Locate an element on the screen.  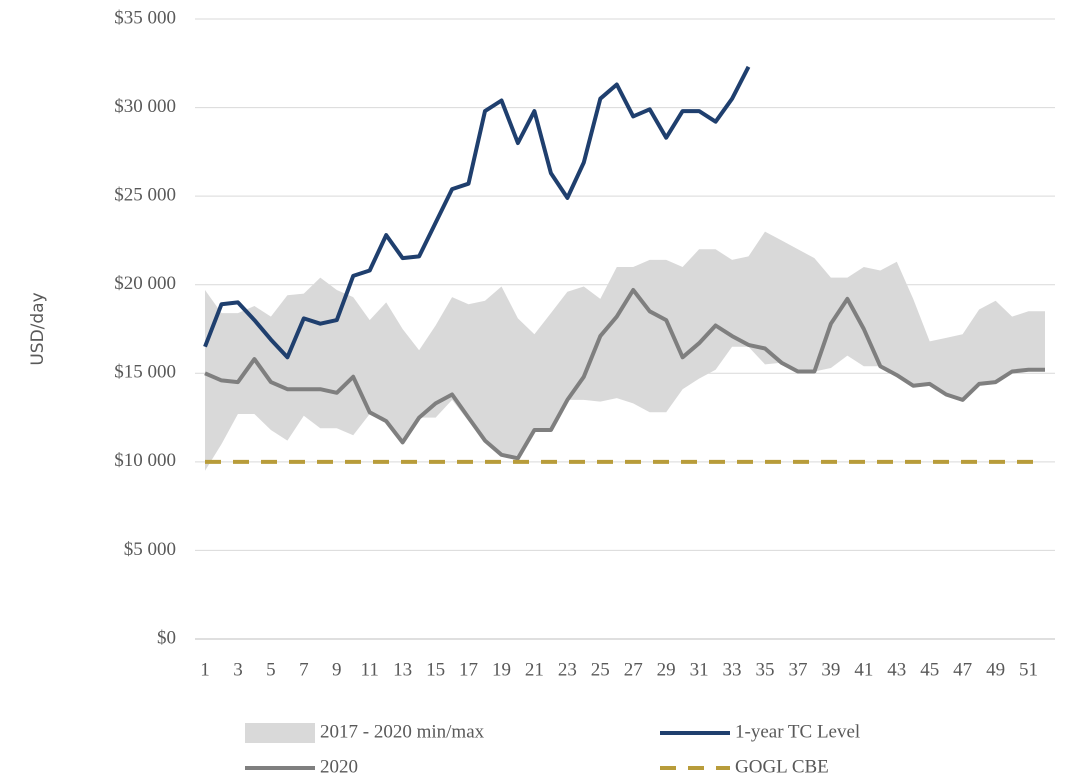
x-tick-label: 45 is located at coordinates (929, 669).